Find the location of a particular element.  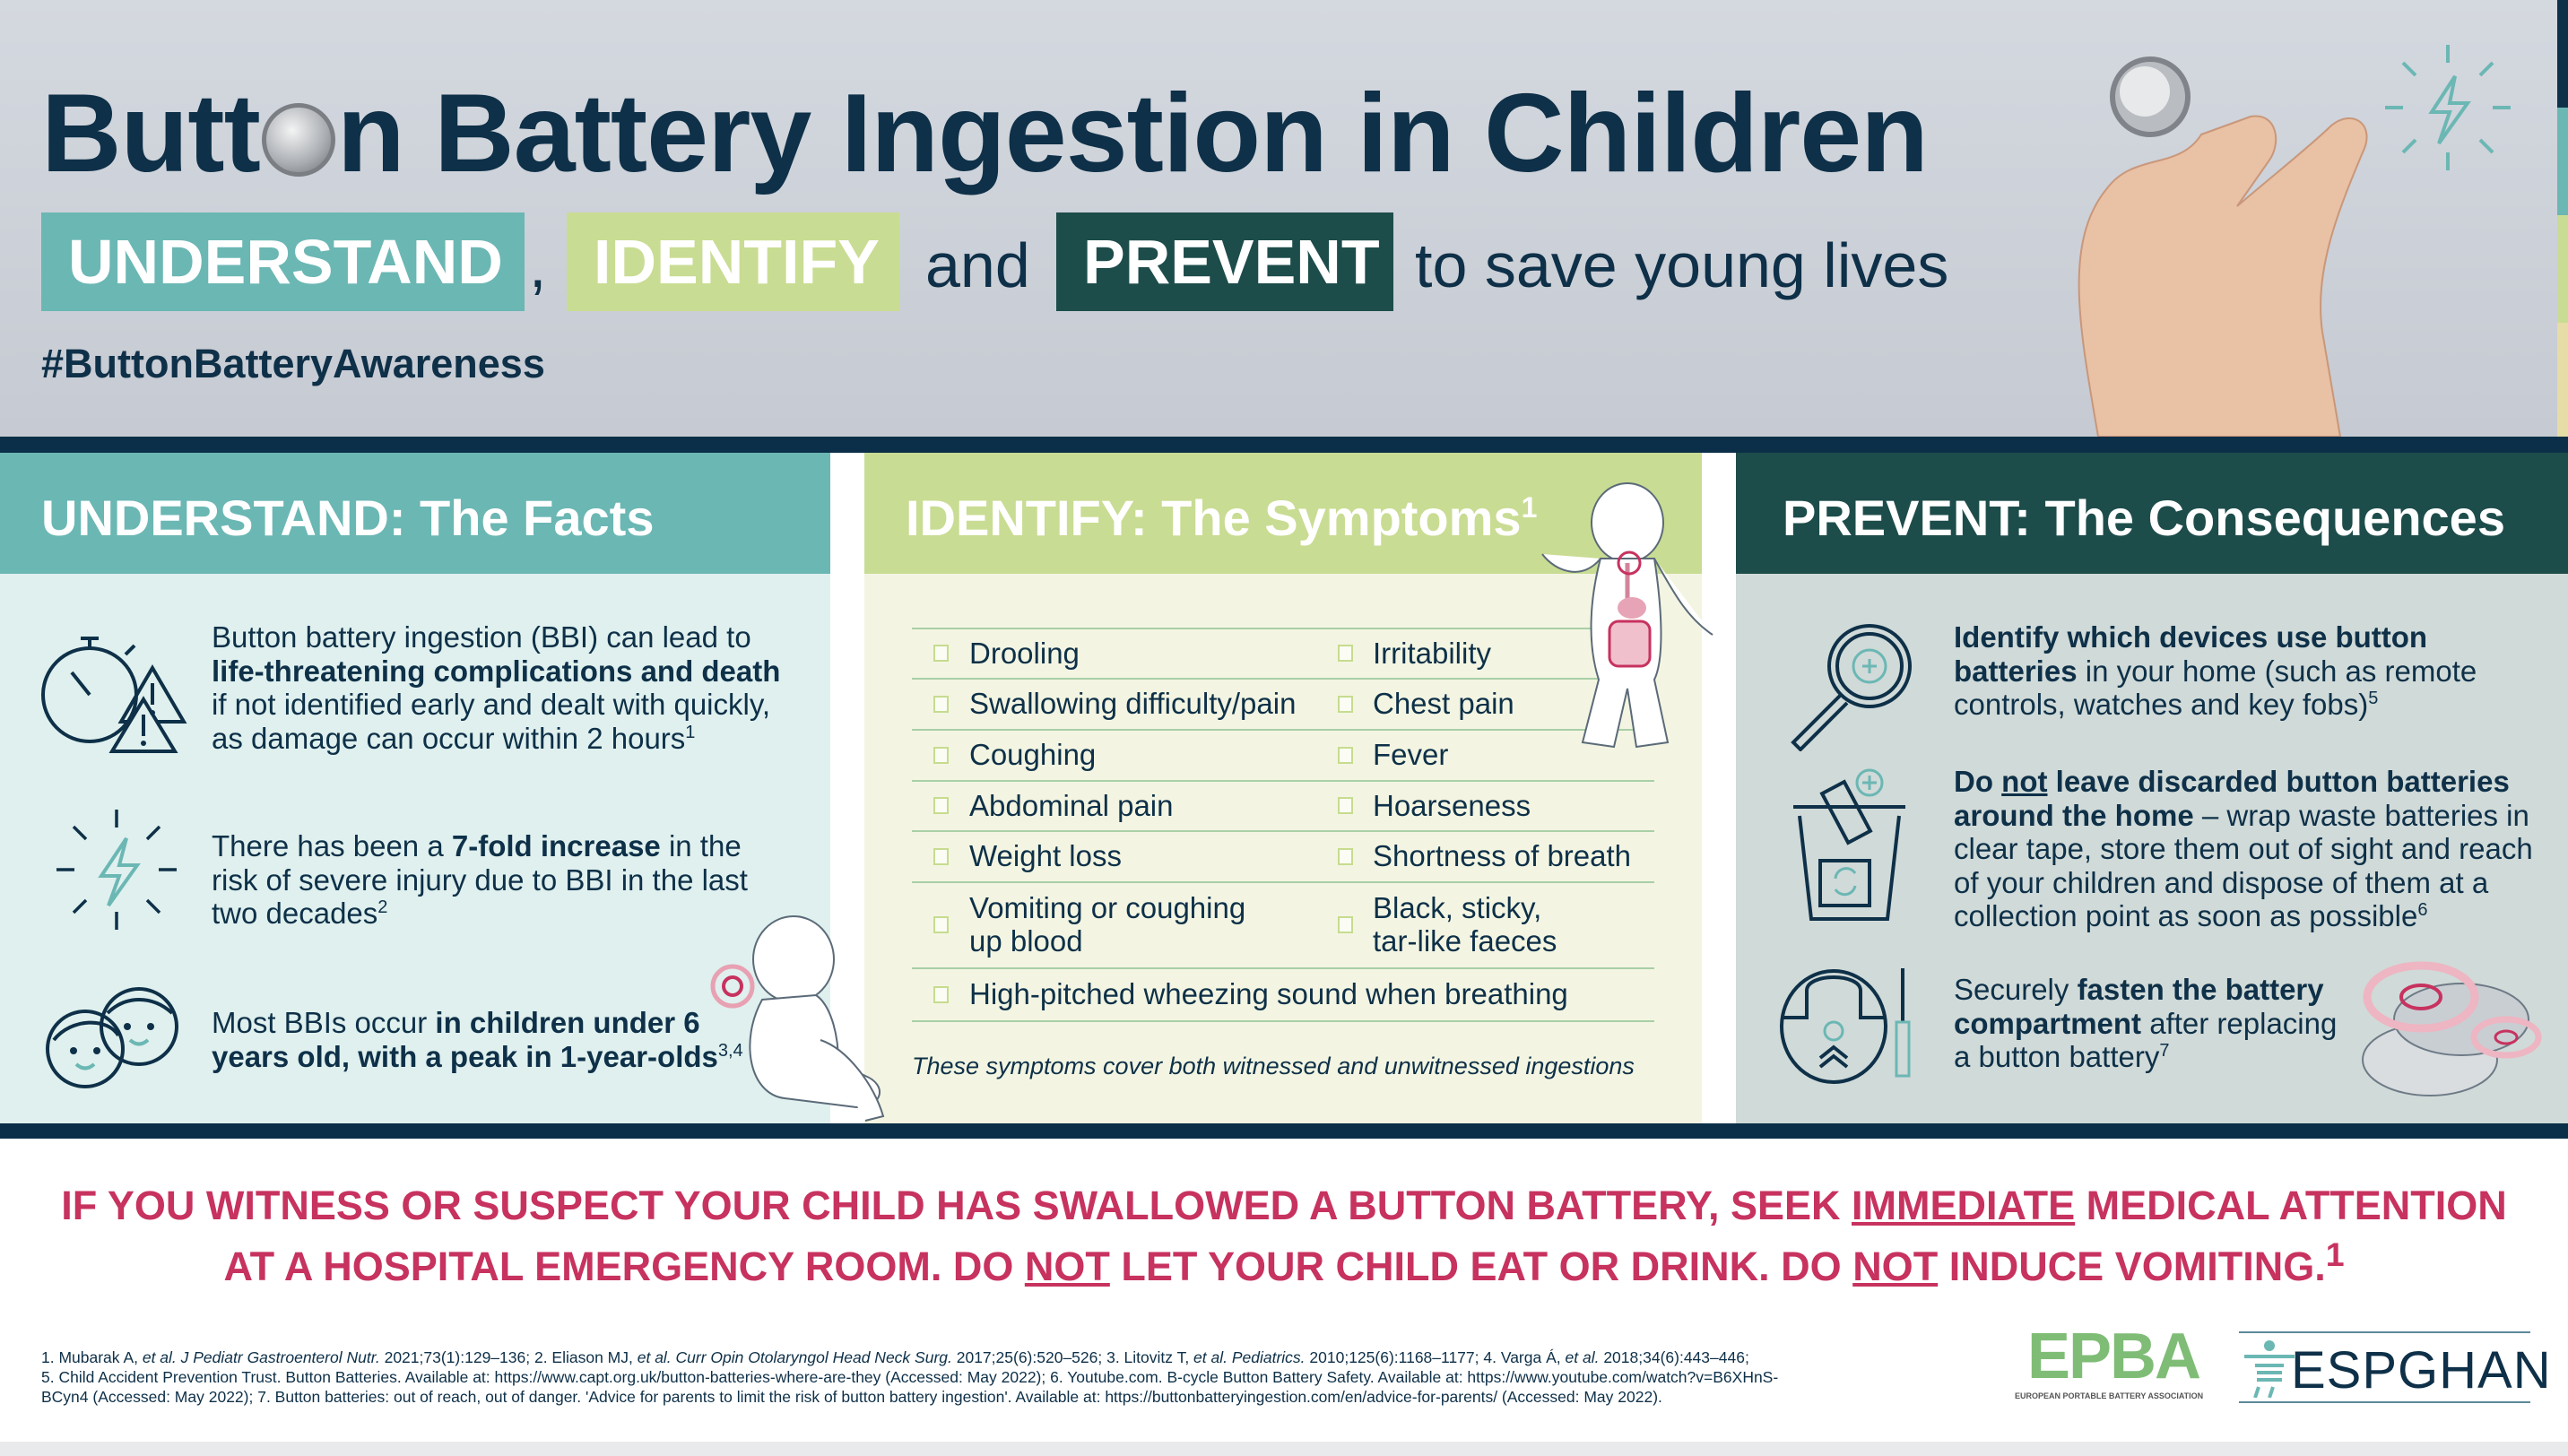

symptom-label: Swallowing difficulty/pain is located at coordinates (1133, 703).